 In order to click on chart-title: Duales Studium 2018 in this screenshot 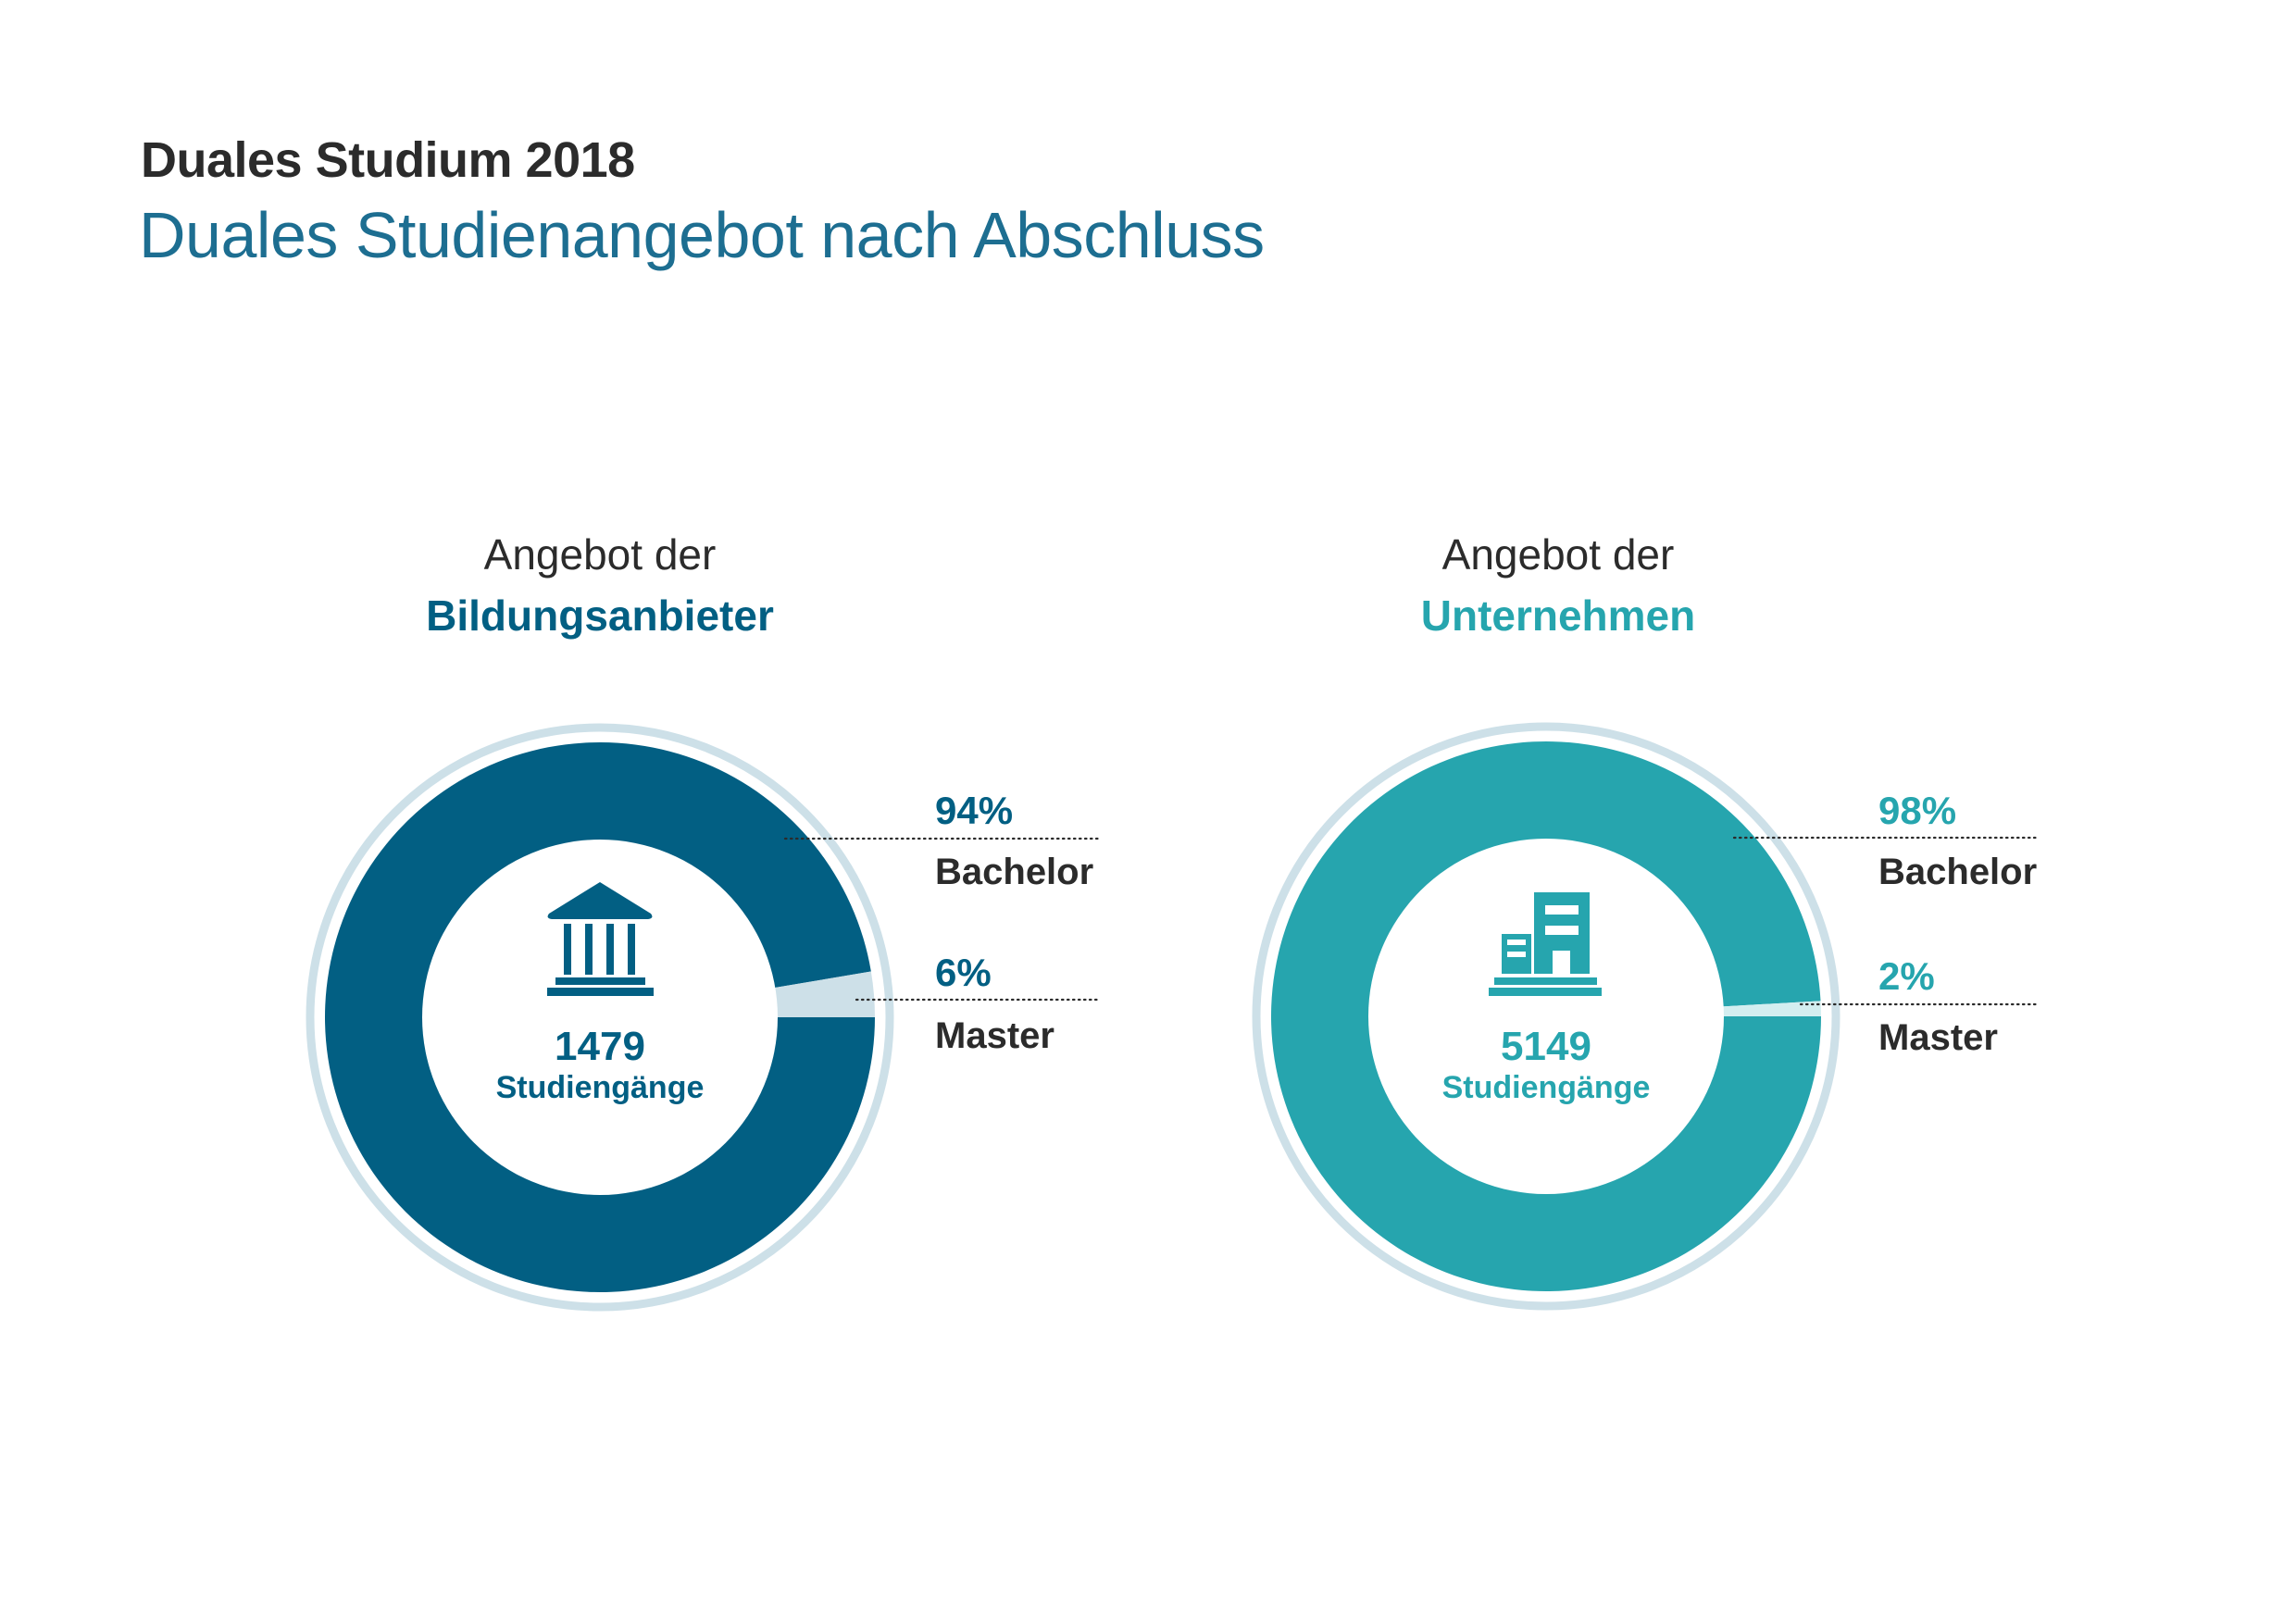, I will do `click(388, 160)`.